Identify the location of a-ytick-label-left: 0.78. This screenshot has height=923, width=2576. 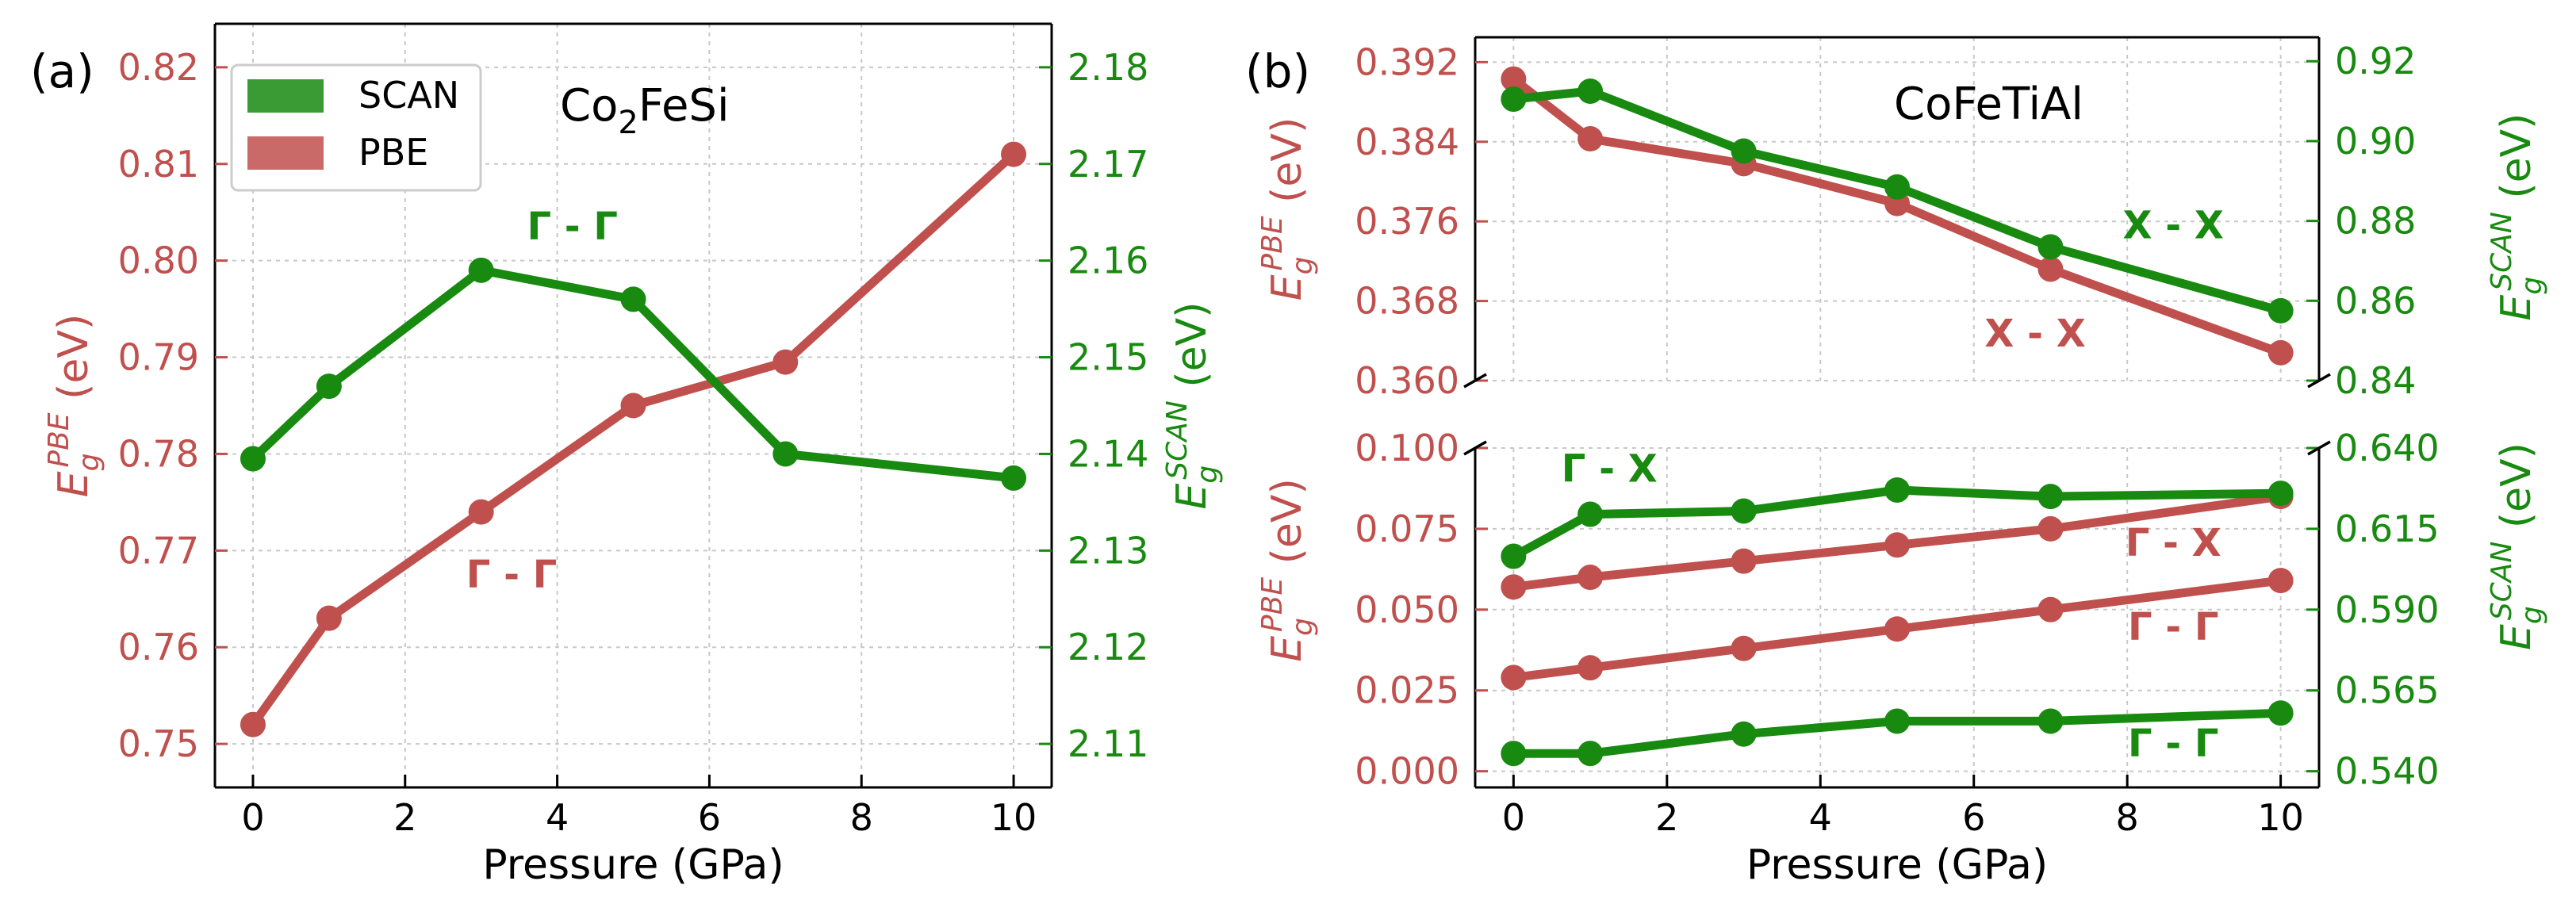
(158, 453).